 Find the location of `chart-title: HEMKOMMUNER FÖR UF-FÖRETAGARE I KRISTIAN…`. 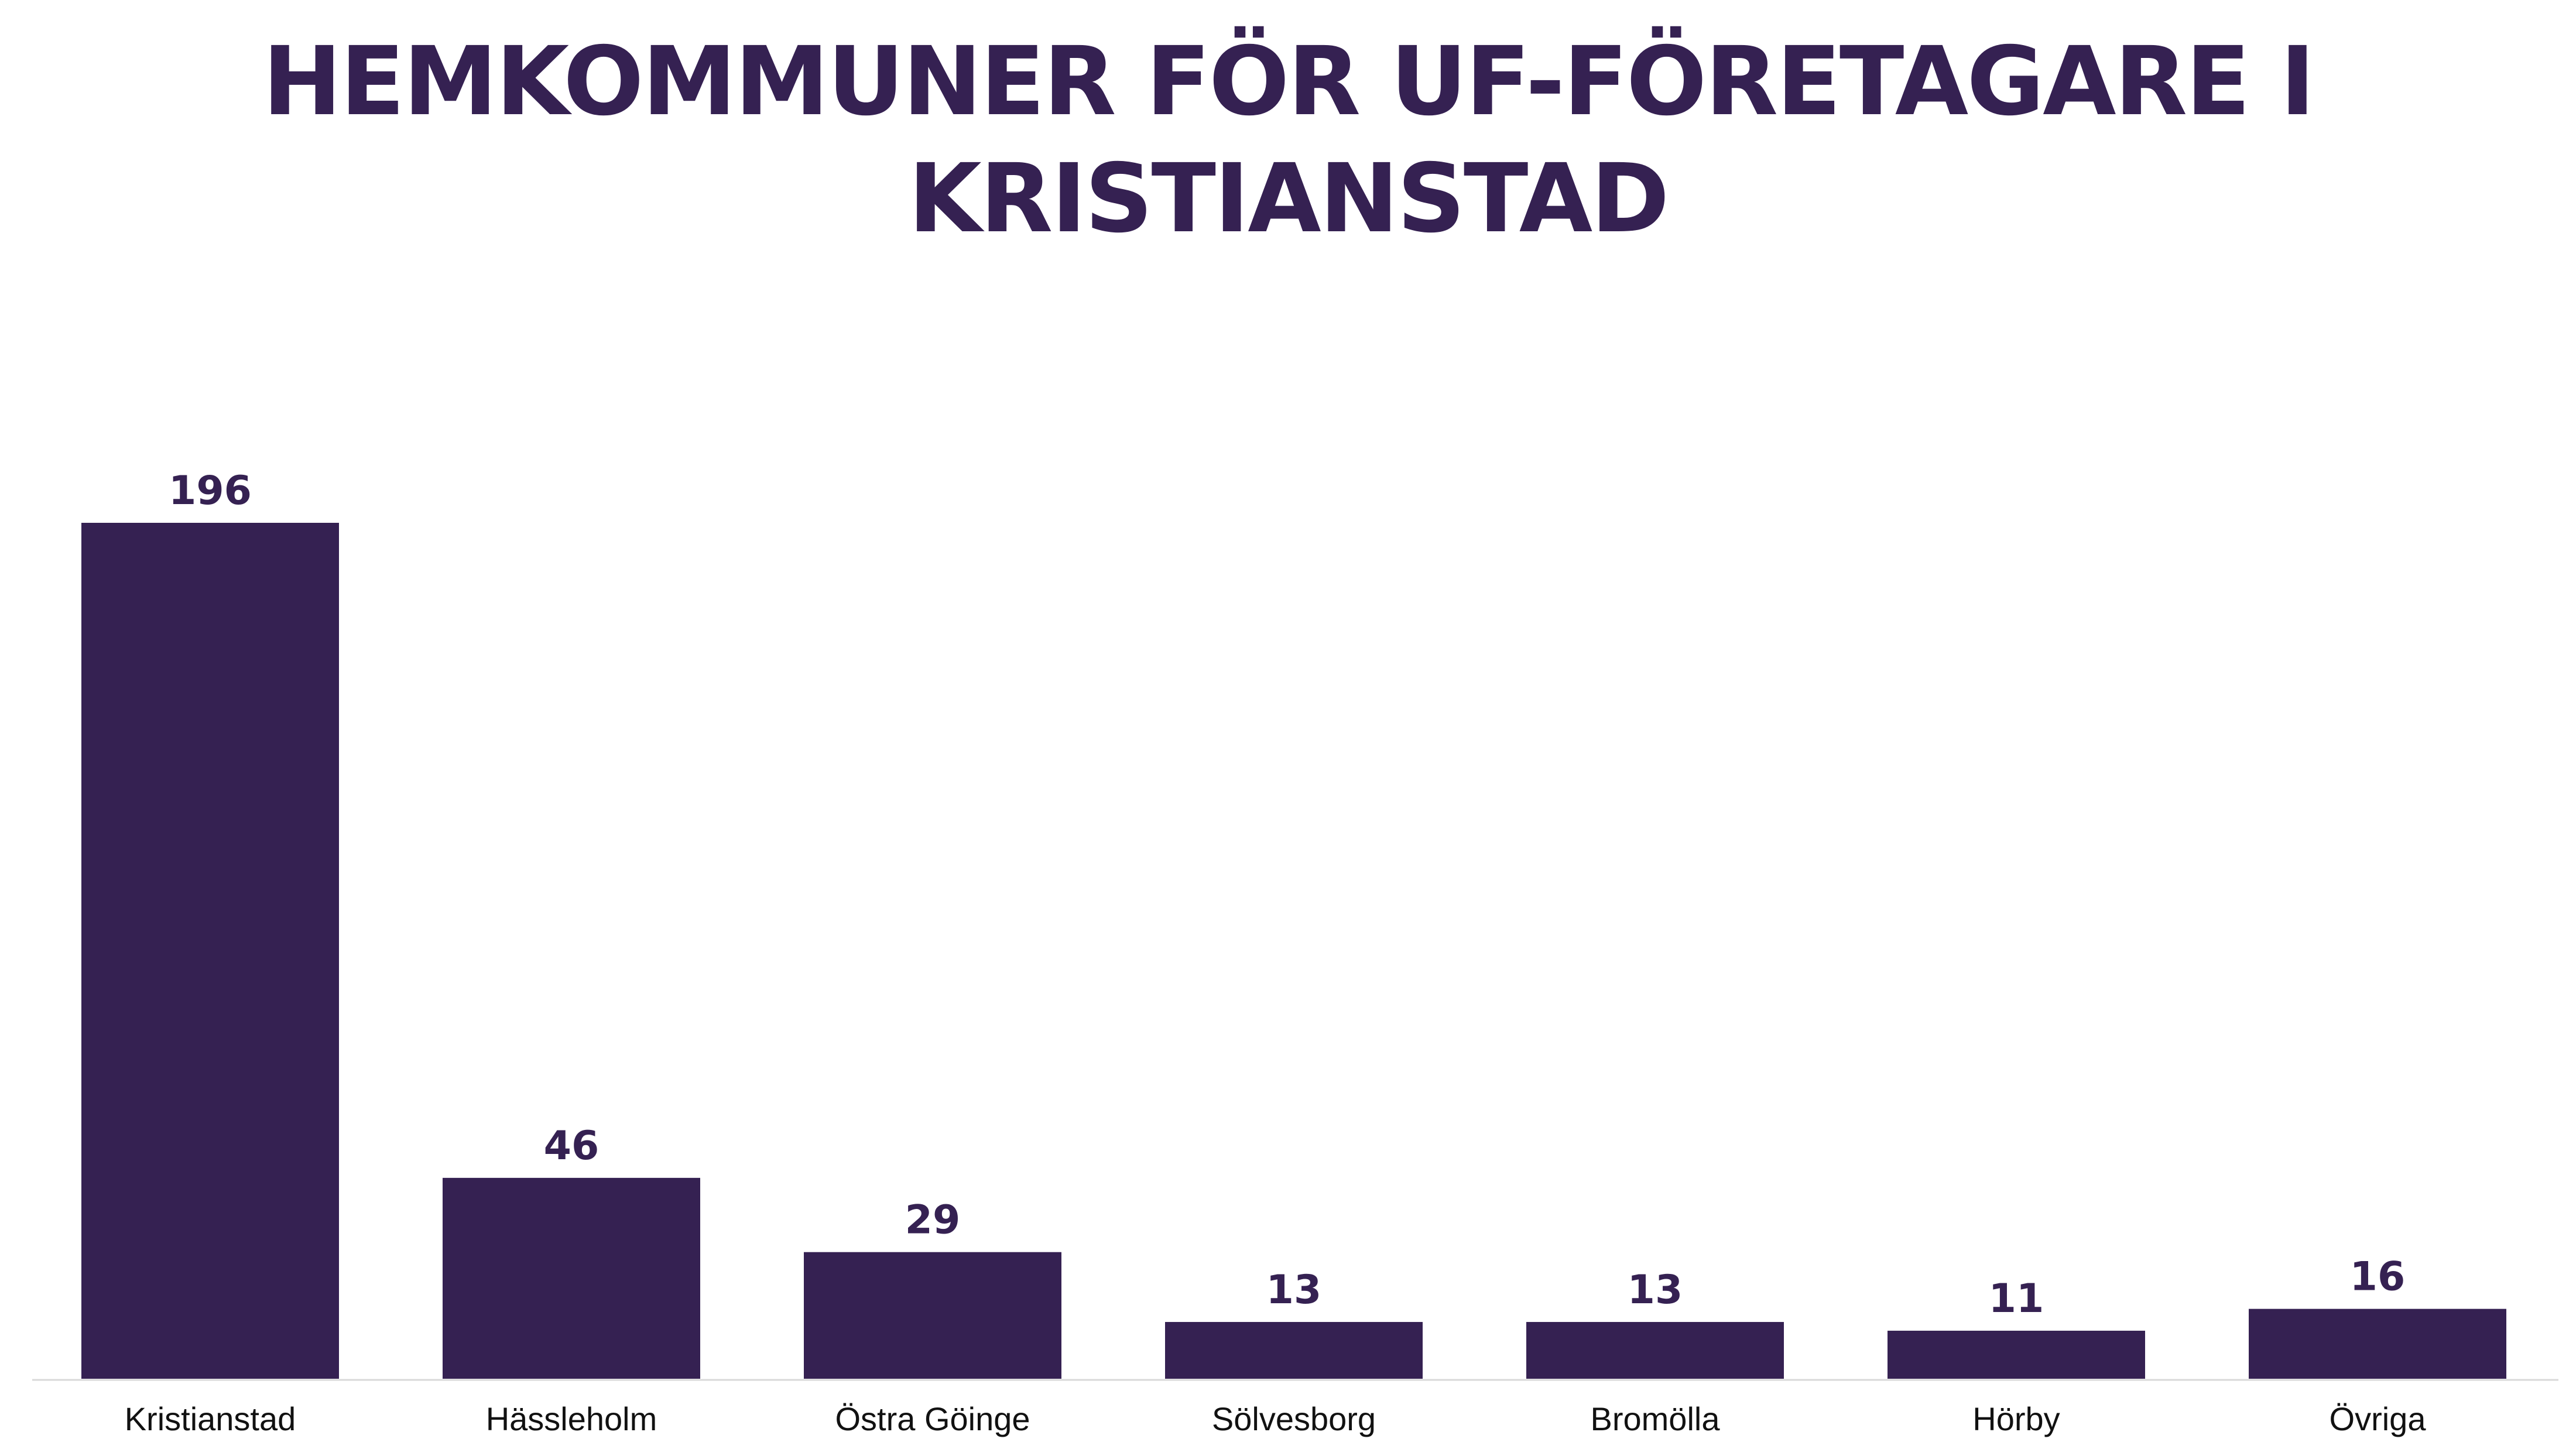

chart-title: HEMKOMMUNER FÖR UF-FÖRETAGARE I KRISTIAN… is located at coordinates (1288, 140).